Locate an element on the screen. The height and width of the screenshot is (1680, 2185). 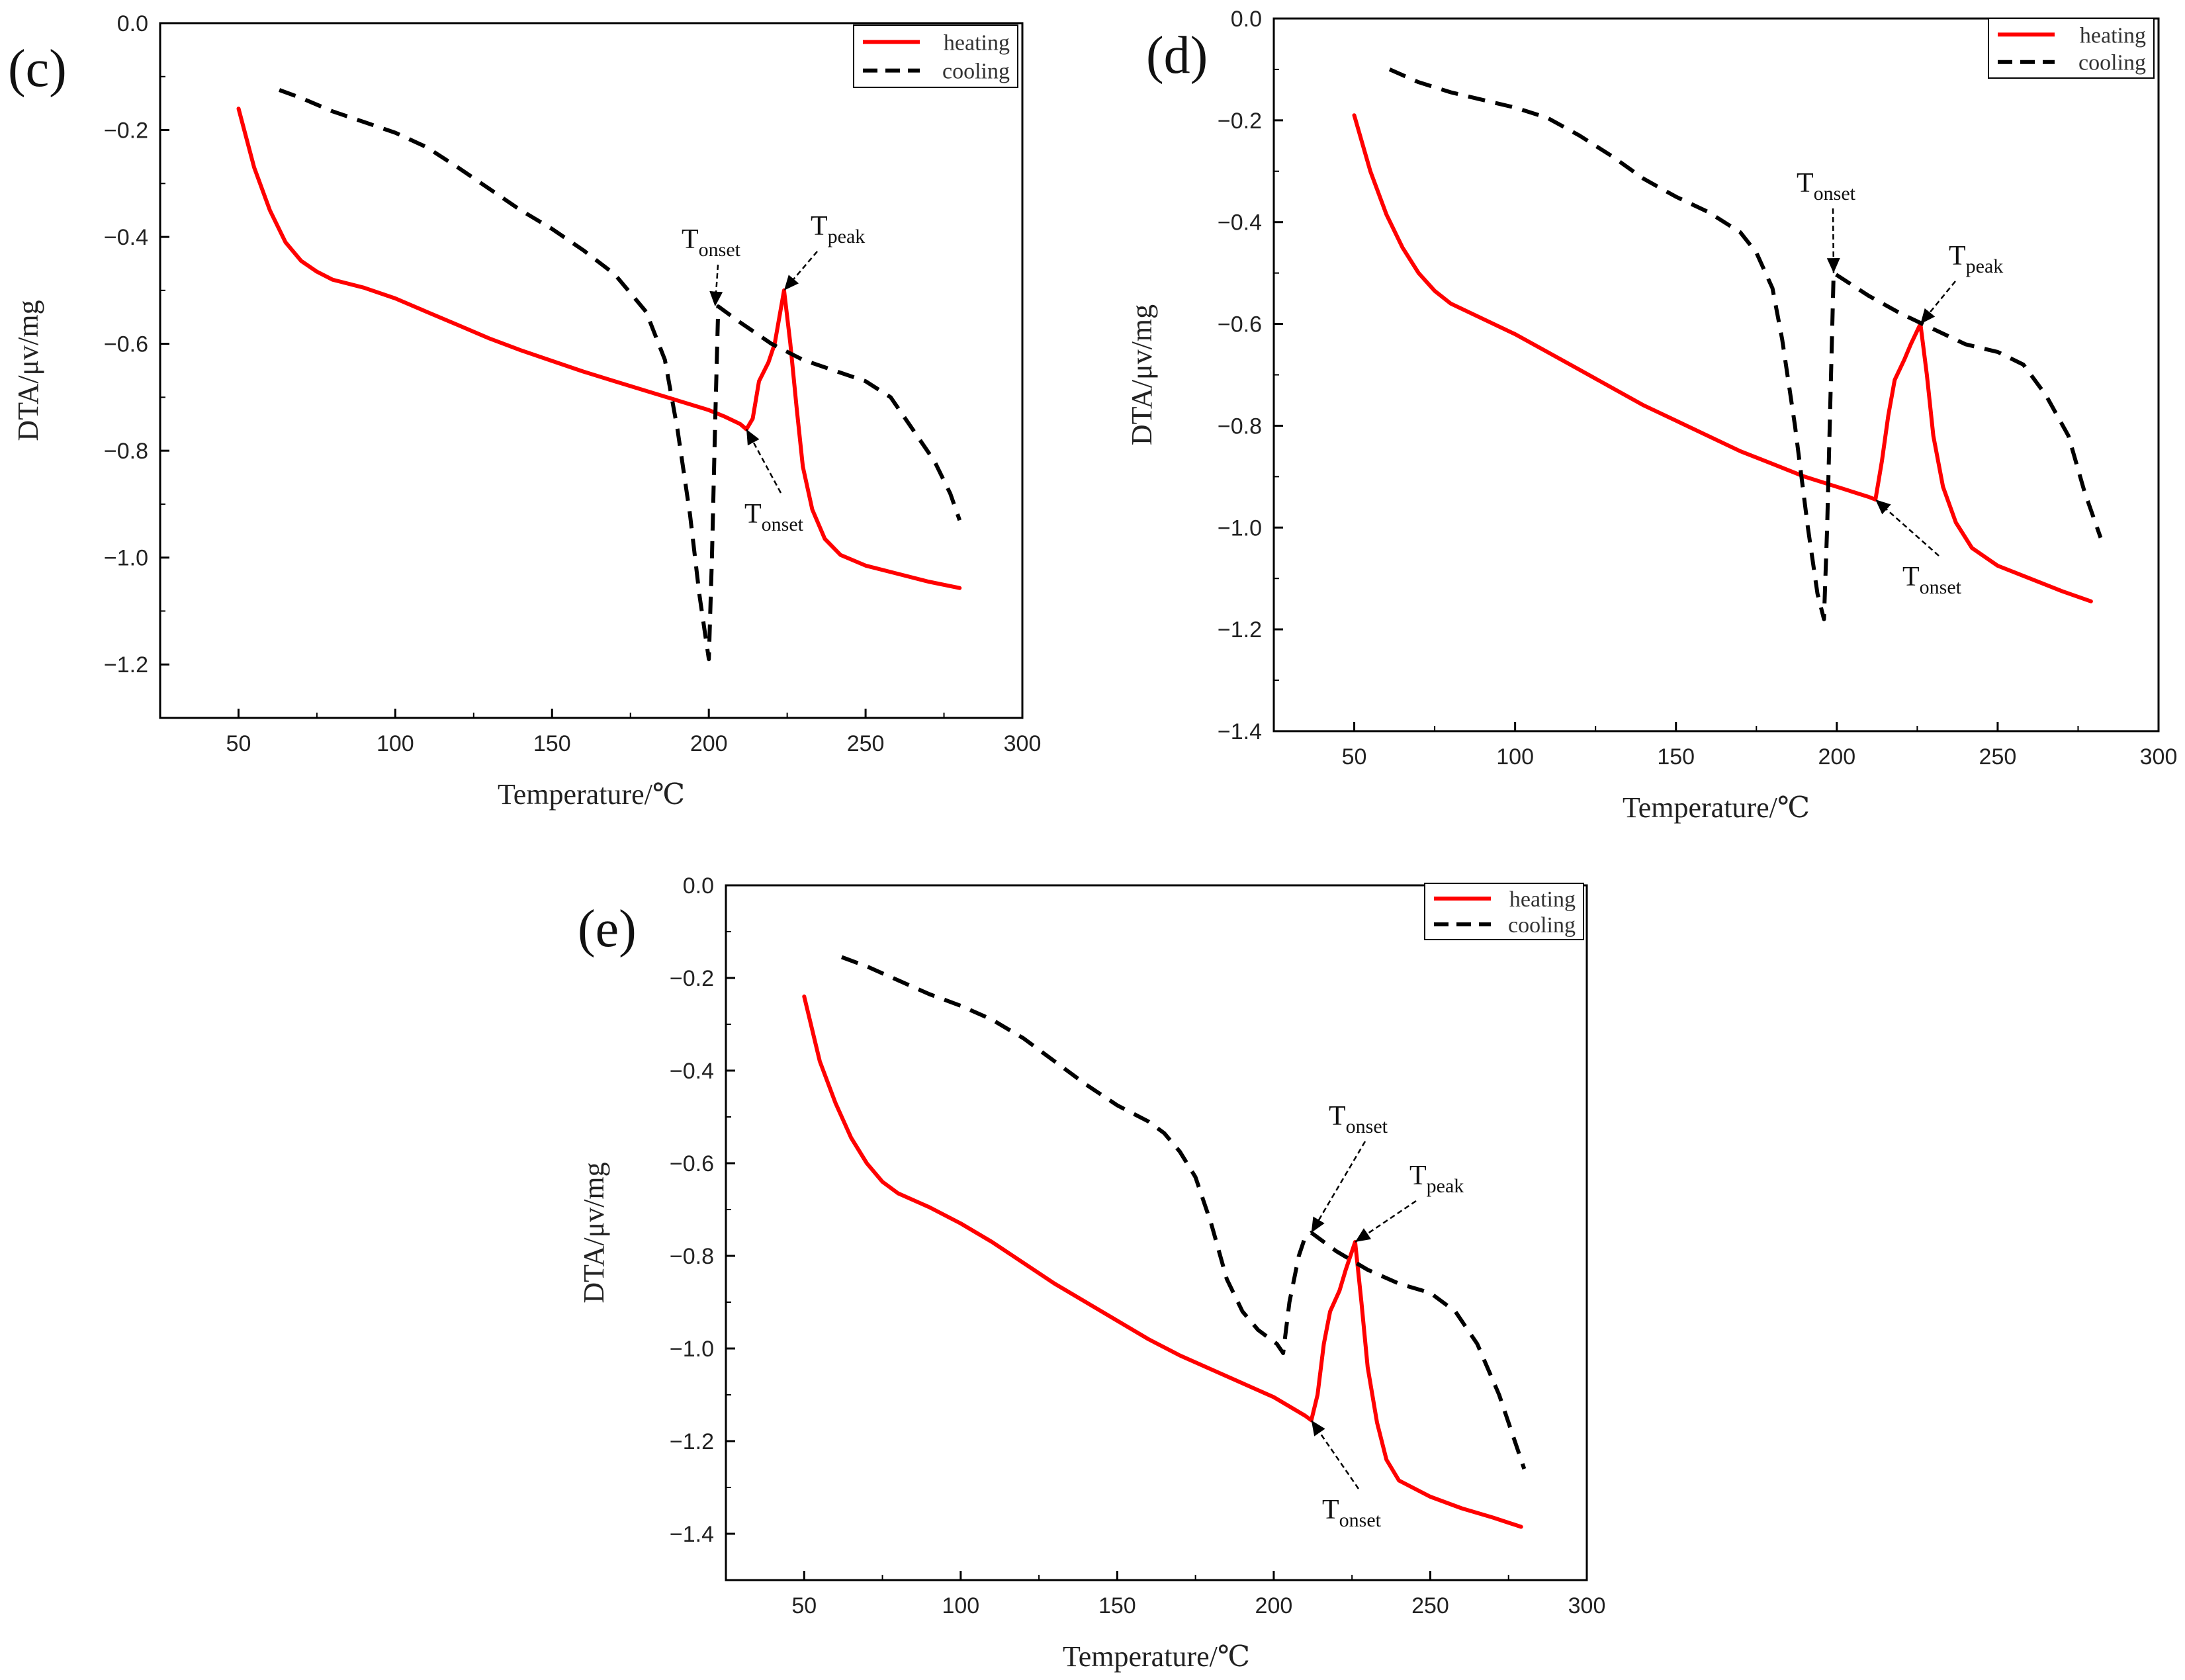
panel-label: (e) is located at coordinates (607, 929).